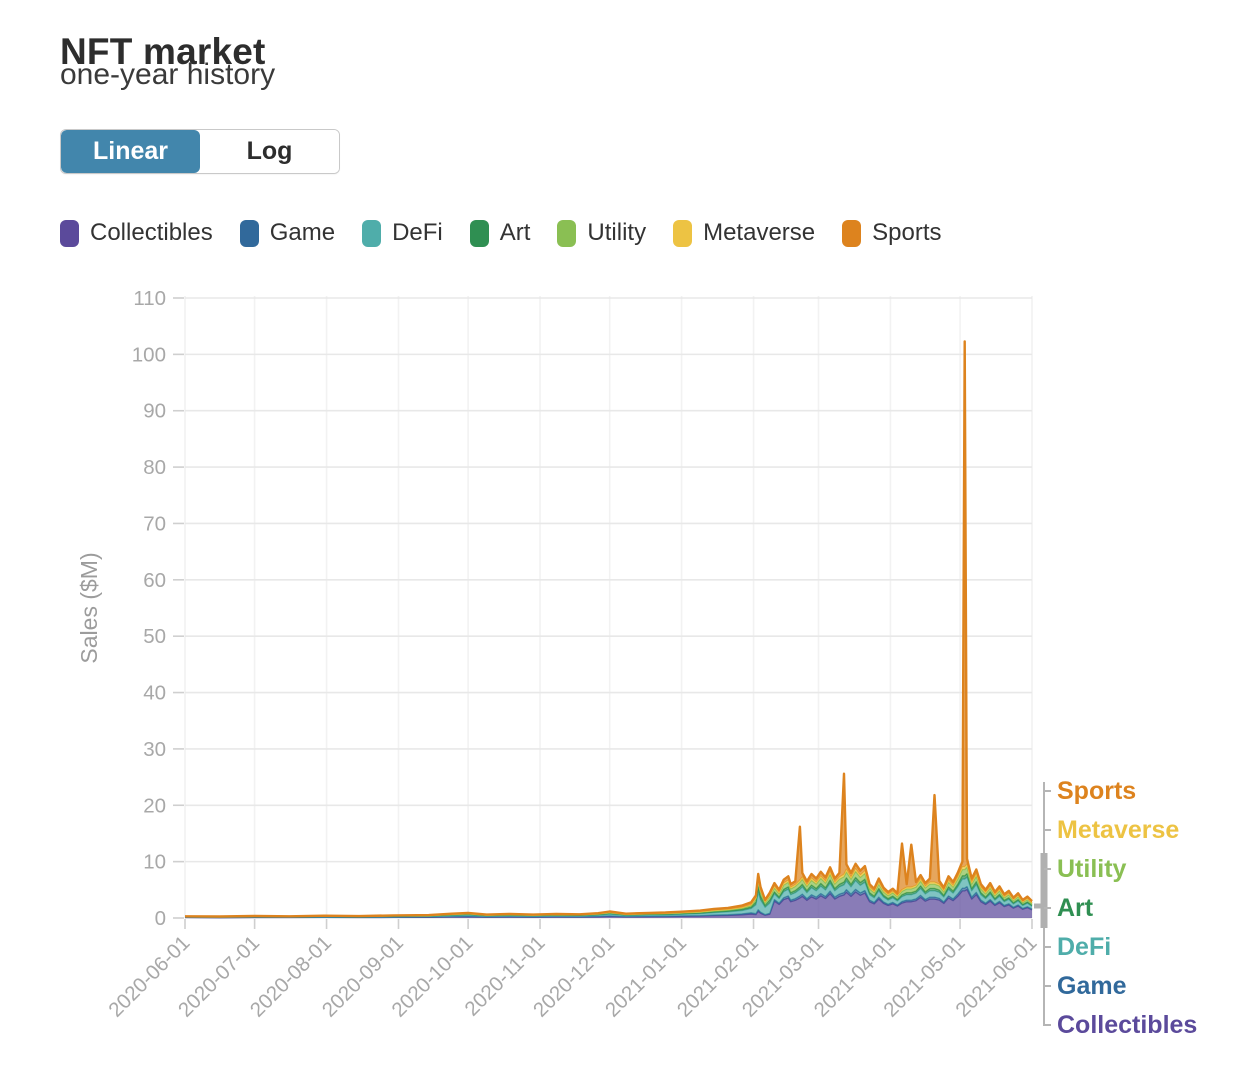  I want to click on legend-item-utility: Utility, so click(601, 233).